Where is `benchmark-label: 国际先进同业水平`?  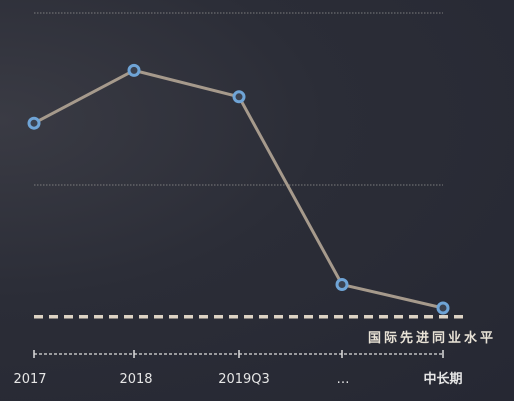 benchmark-label: 国际先进同业水平 is located at coordinates (432, 338).